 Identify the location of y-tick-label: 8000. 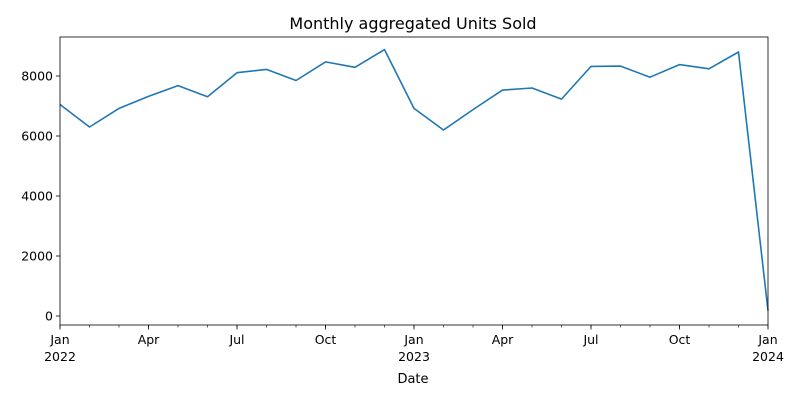
(37, 76).